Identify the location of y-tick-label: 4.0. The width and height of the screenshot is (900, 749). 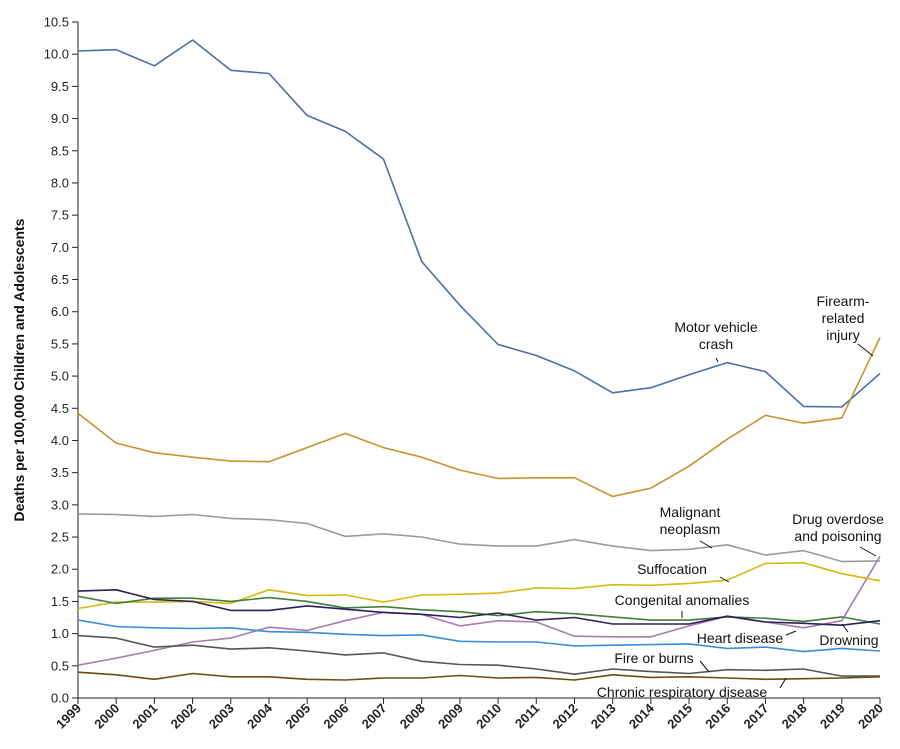
(60, 440).